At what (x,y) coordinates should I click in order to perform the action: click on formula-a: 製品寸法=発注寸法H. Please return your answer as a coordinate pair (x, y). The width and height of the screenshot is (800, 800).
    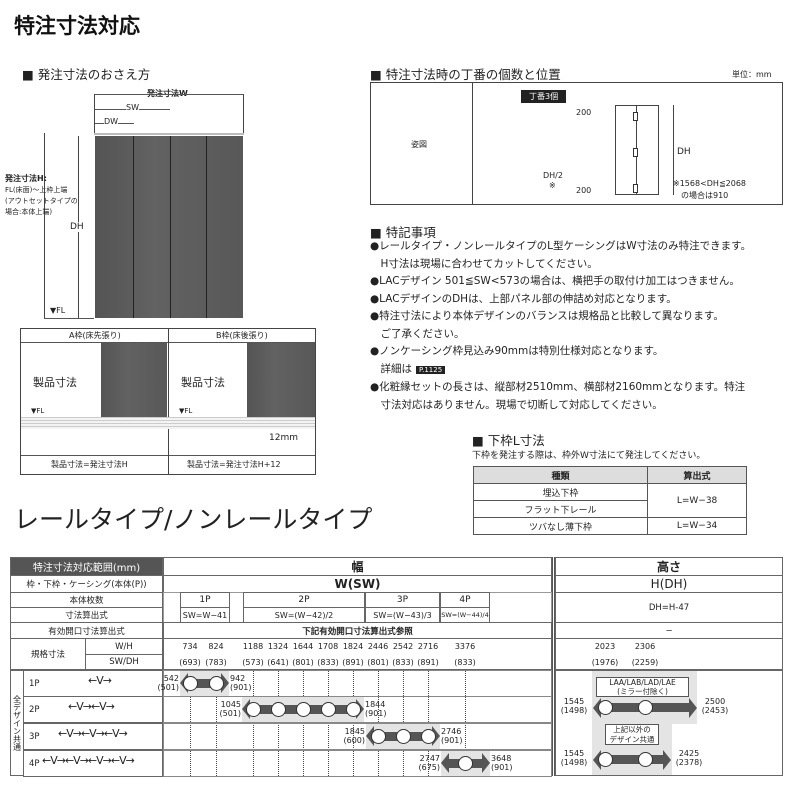
    Looking at the image, I should click on (89, 464).